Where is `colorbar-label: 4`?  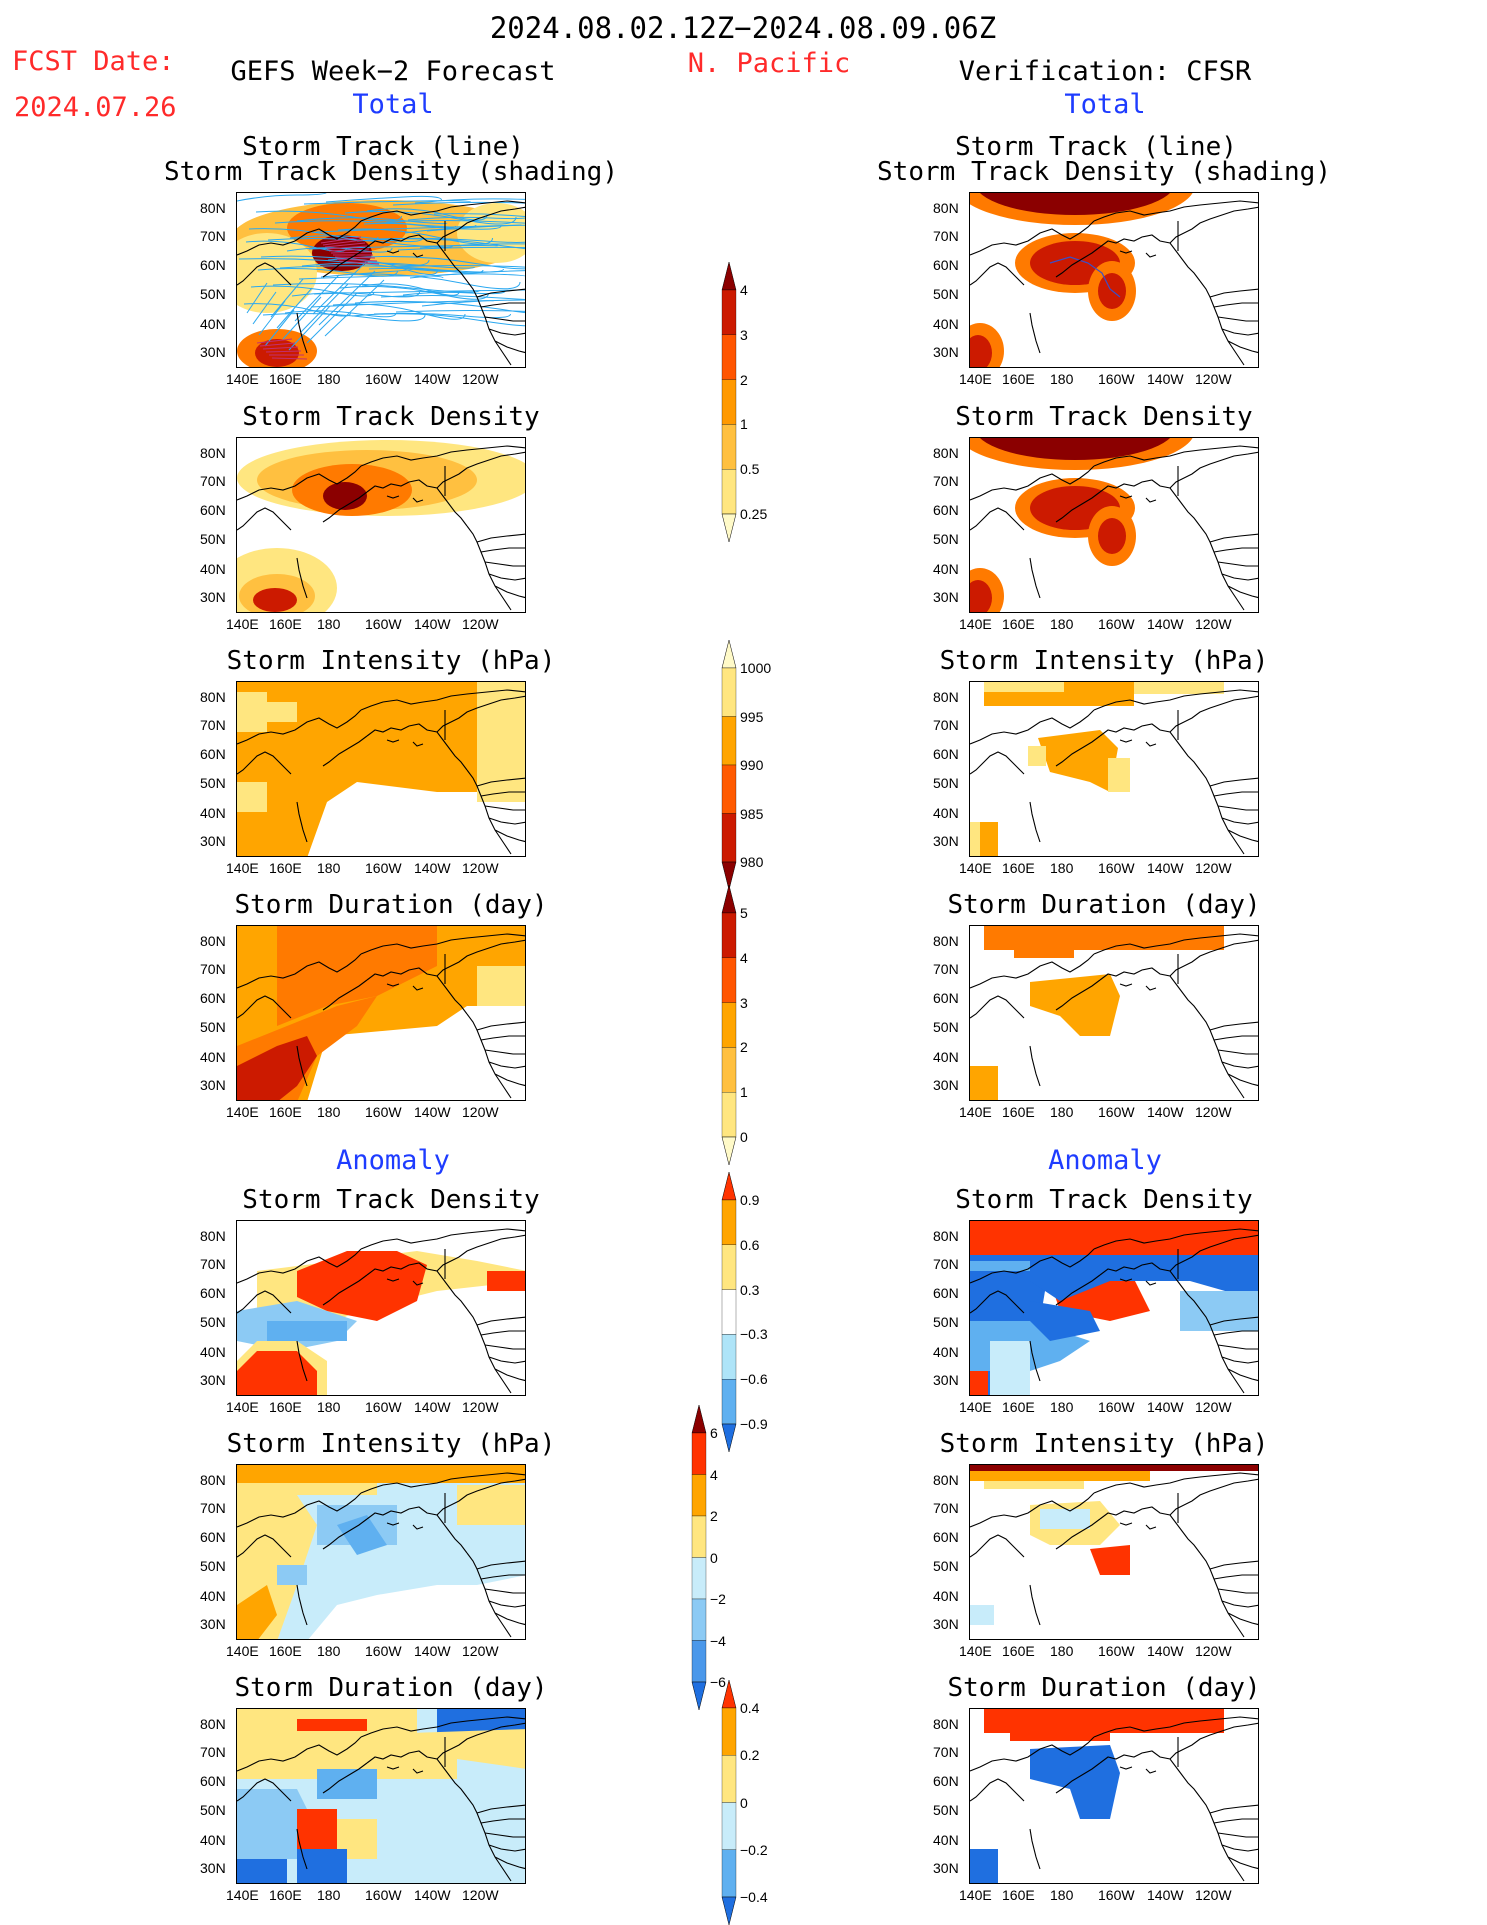 colorbar-label: 4 is located at coordinates (744, 957).